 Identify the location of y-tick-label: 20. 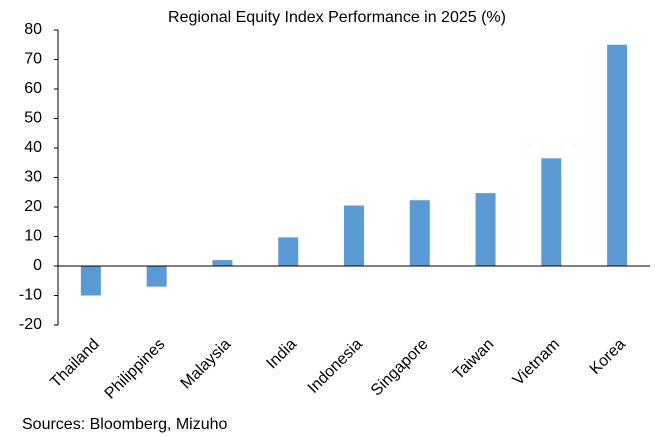
(33, 206).